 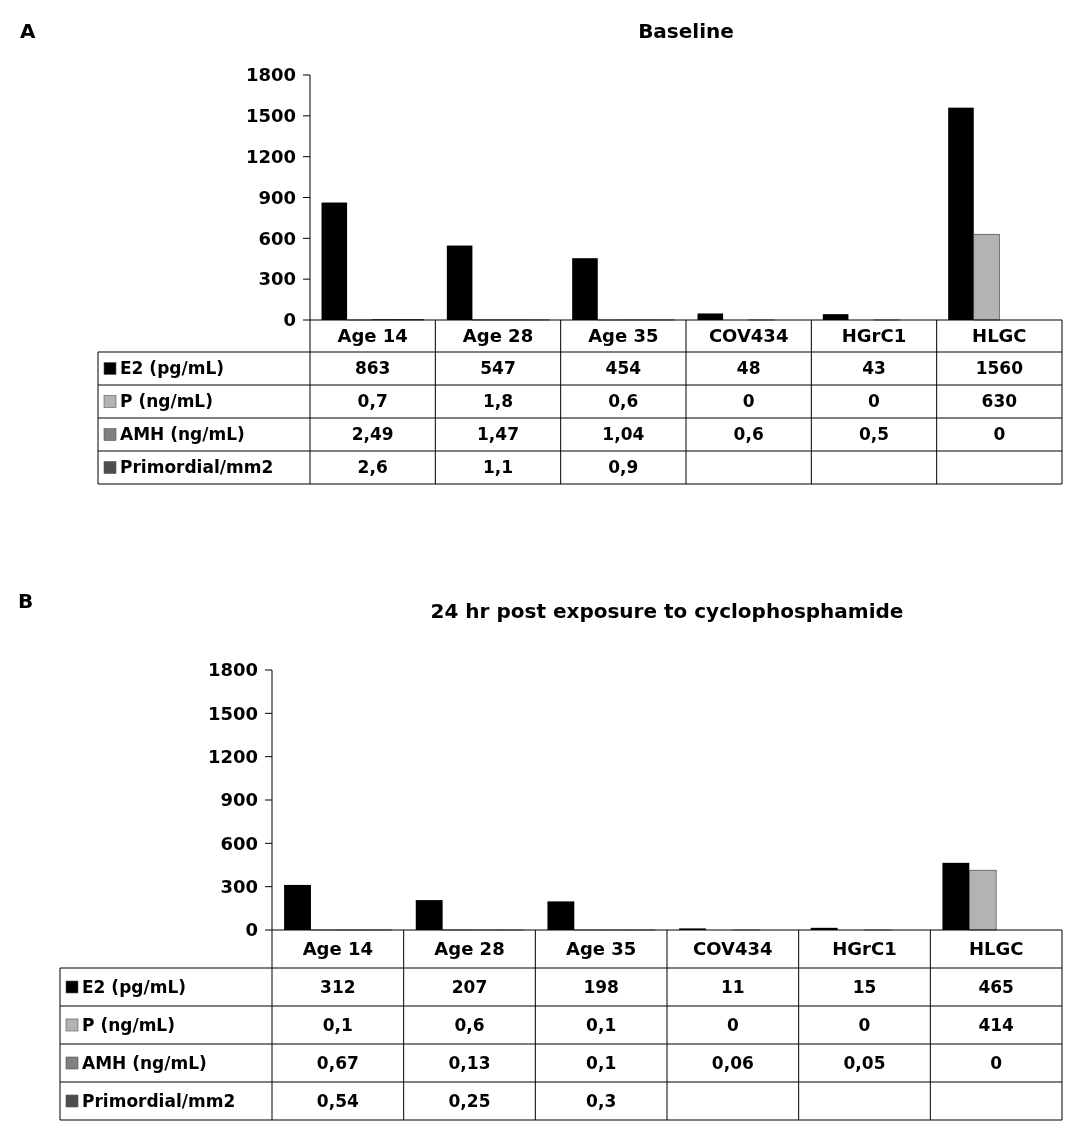 I want to click on data-label: 1,8, so click(x=498, y=401).